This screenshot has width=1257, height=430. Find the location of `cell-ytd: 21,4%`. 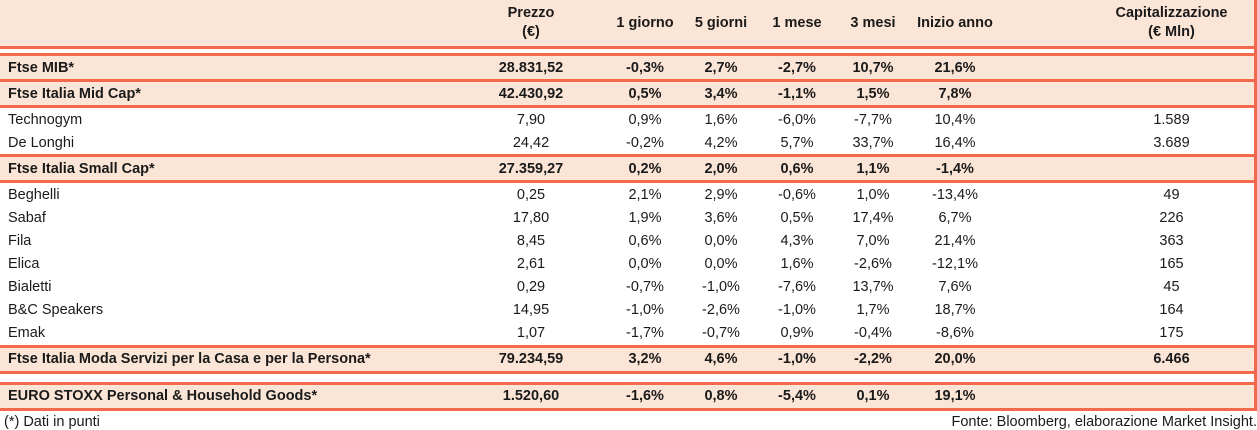

cell-ytd: 21,4% is located at coordinates (955, 240).